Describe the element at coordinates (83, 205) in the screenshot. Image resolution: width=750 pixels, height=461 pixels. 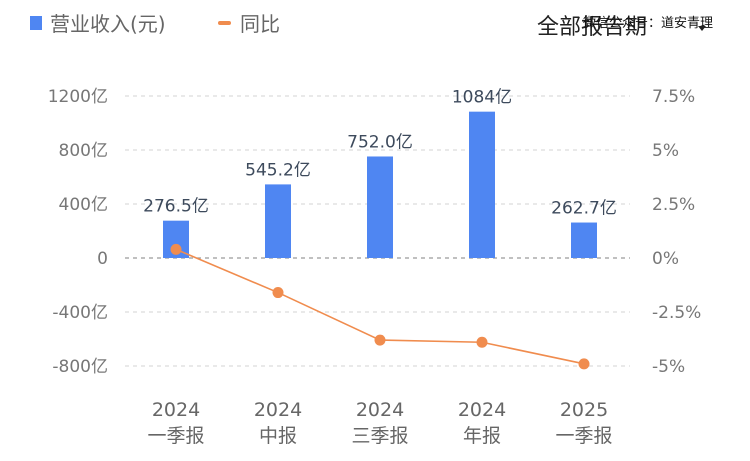
I see `left-tick-label: 400亿` at that location.